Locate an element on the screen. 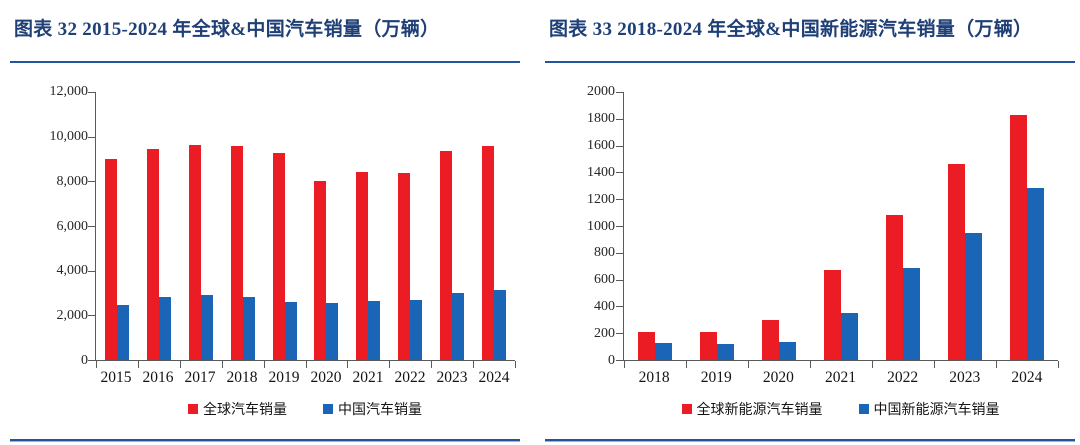  legend-label: 全球新能源汽车销量 is located at coordinates (759, 410).